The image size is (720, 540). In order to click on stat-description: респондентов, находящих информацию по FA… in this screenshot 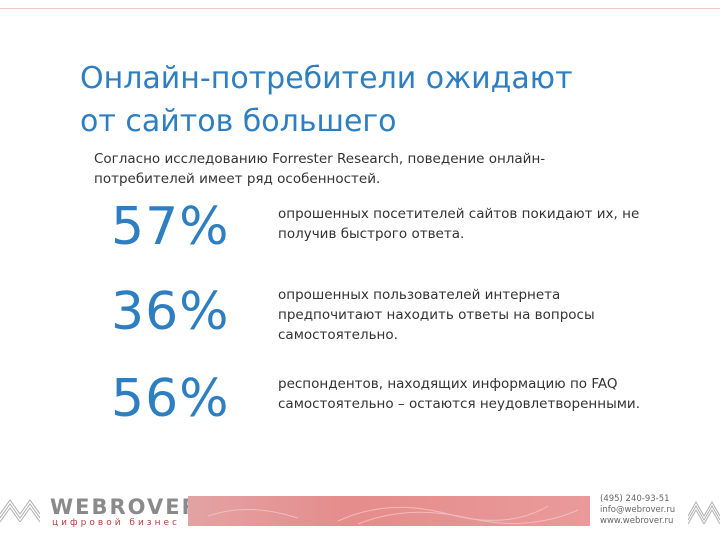, I will do `click(488, 394)`.